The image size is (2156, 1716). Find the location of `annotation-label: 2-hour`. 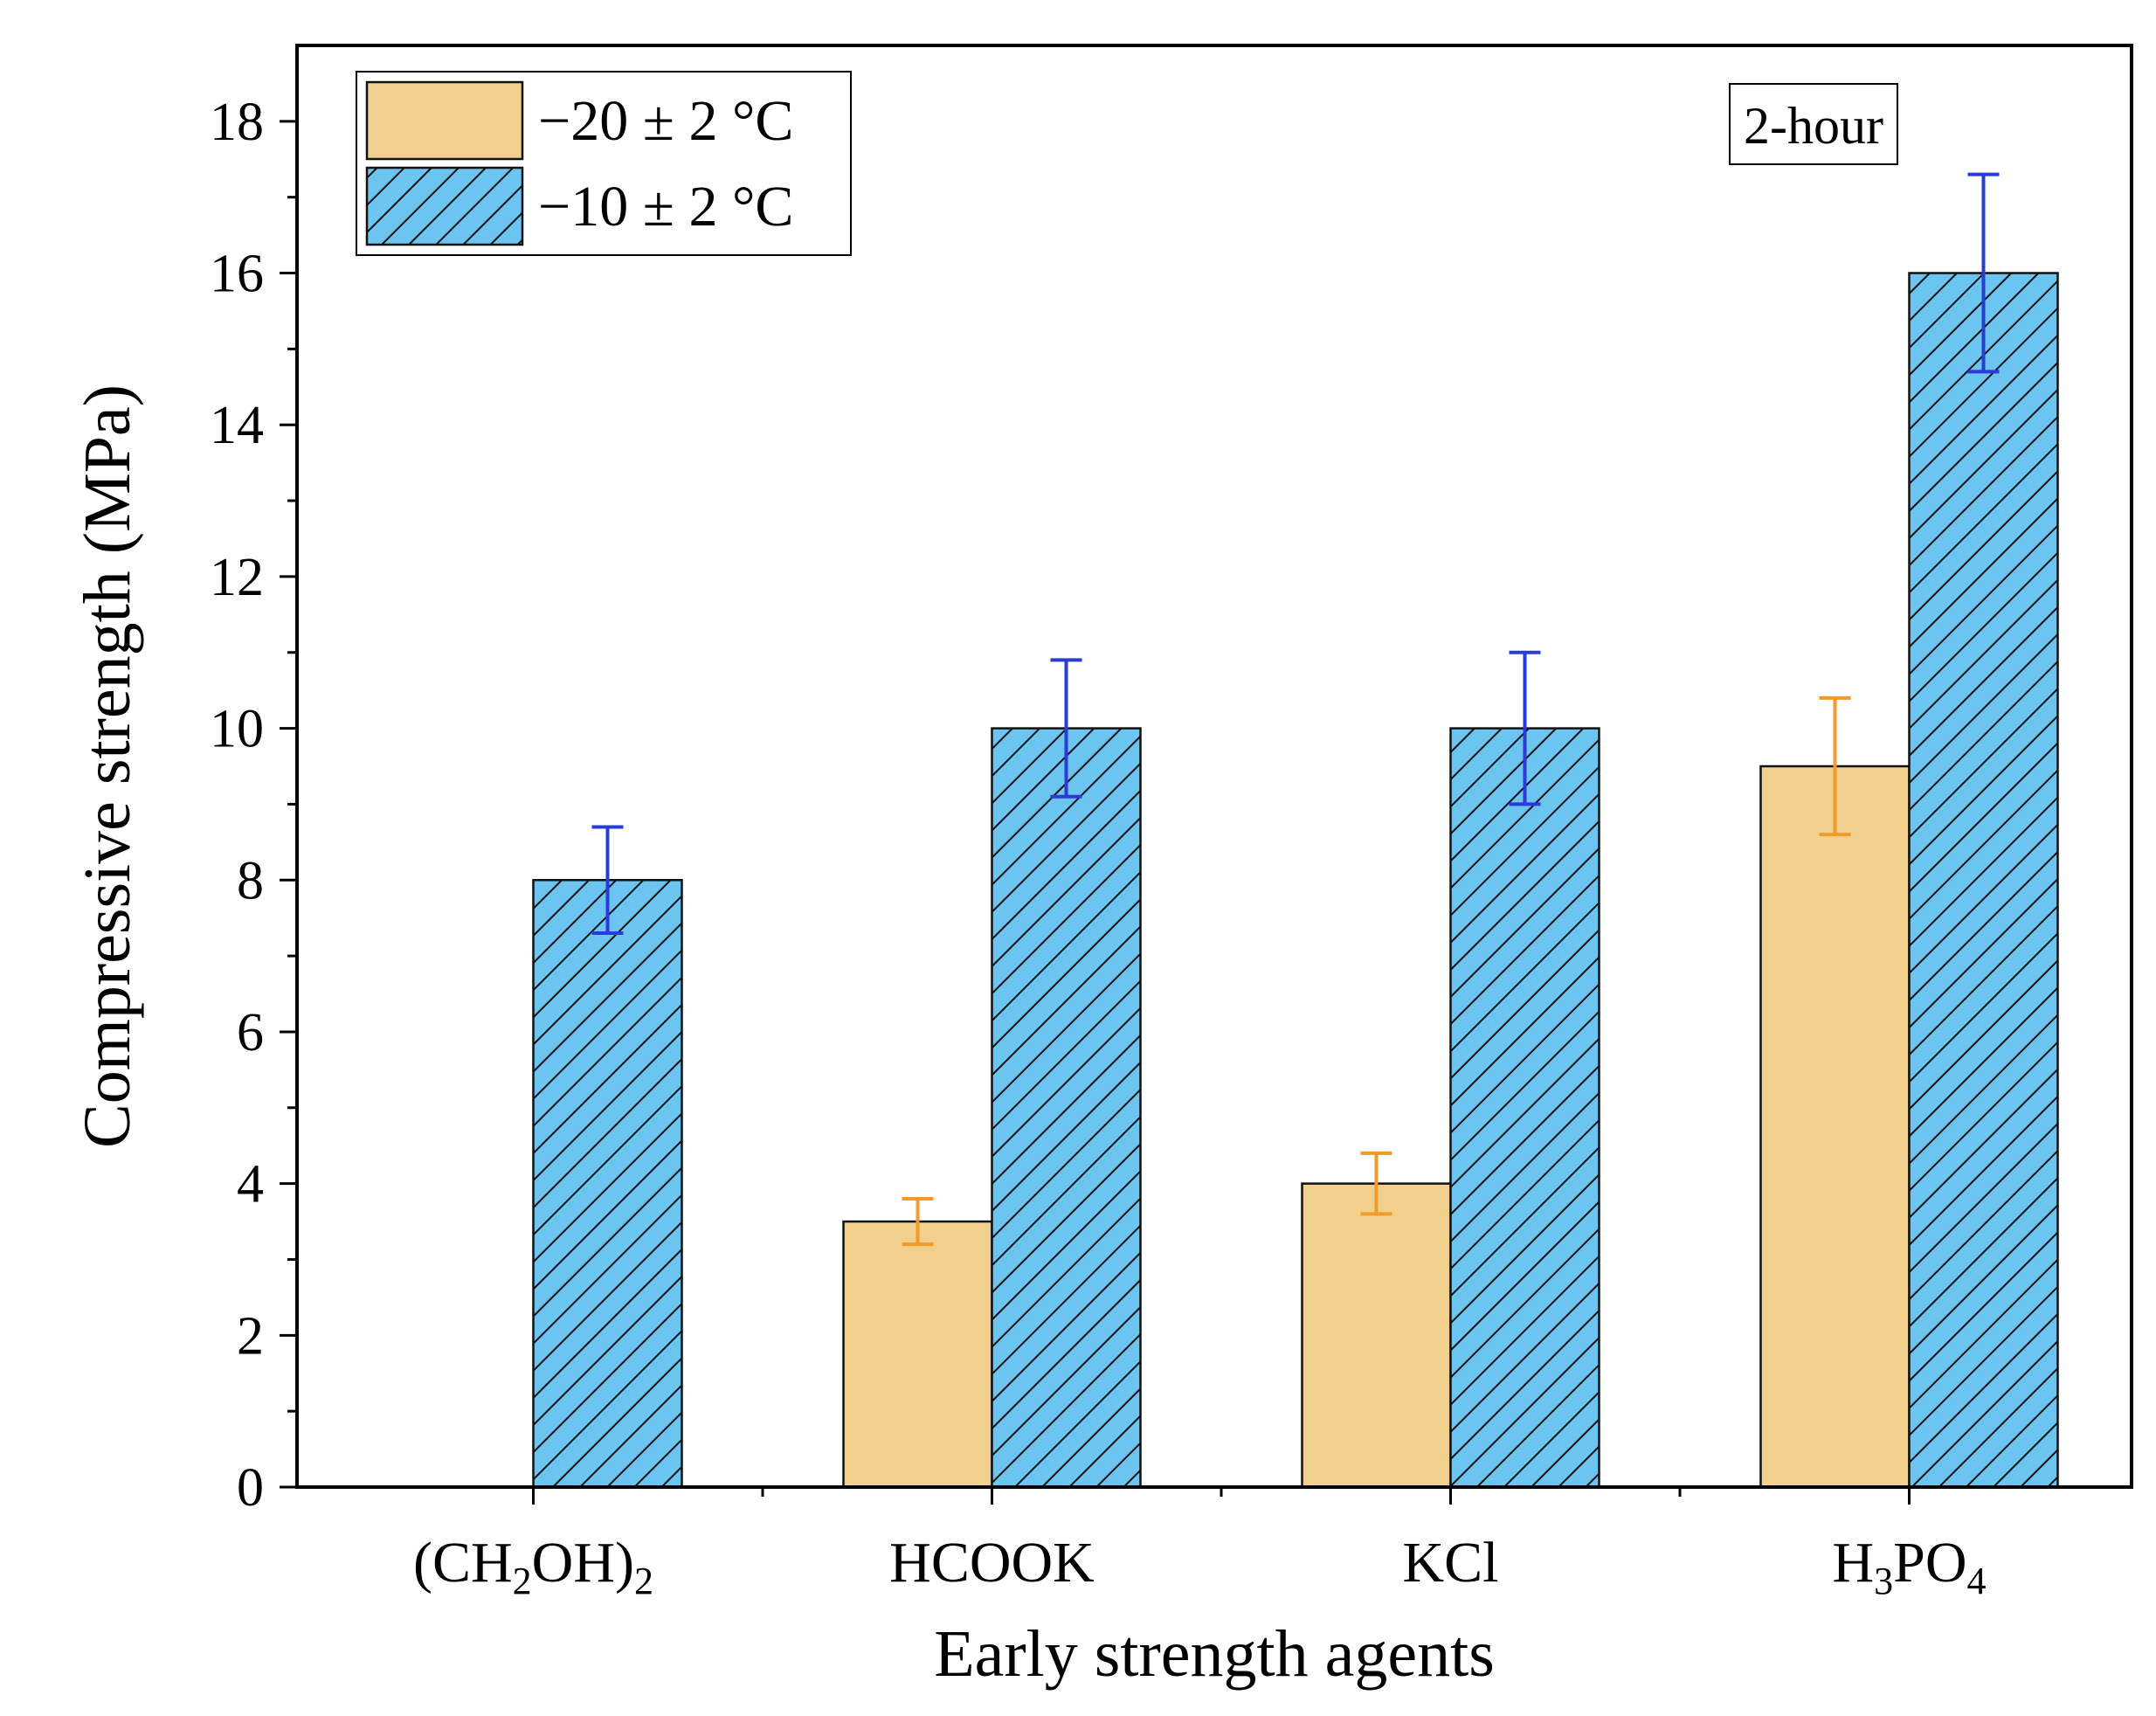

annotation-label: 2-hour is located at coordinates (1814, 126).